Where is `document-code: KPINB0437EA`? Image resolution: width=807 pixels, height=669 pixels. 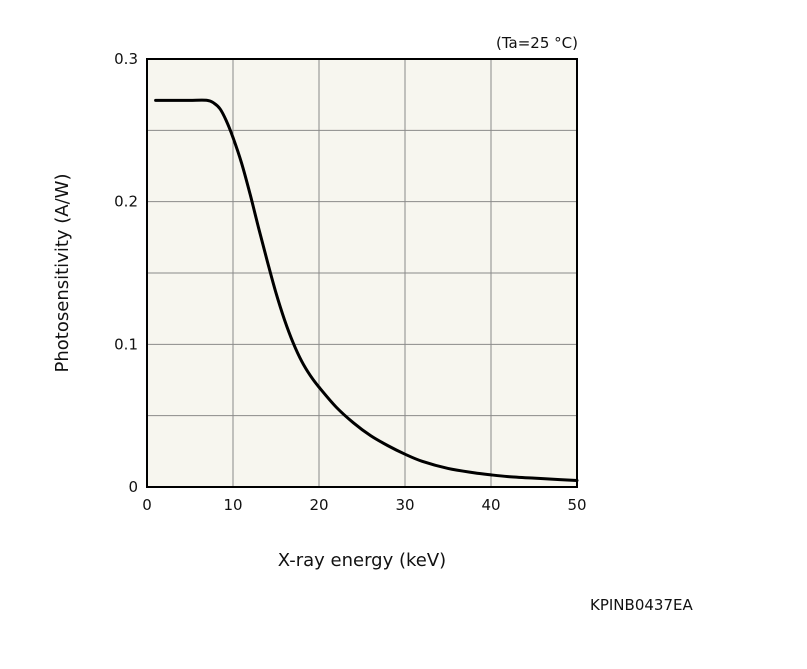
document-code: KPINB0437EA is located at coordinates (641, 605).